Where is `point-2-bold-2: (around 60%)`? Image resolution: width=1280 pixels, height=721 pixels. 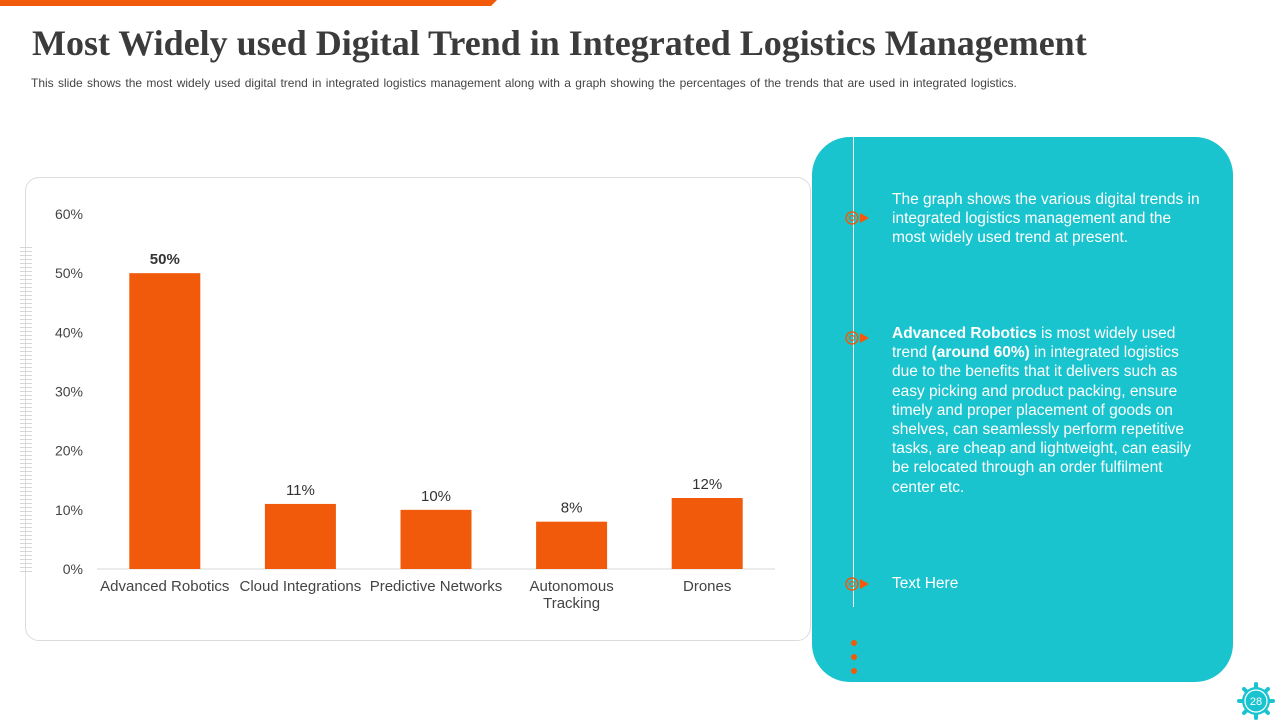 point-2-bold-2: (around 60%) is located at coordinates (980, 353).